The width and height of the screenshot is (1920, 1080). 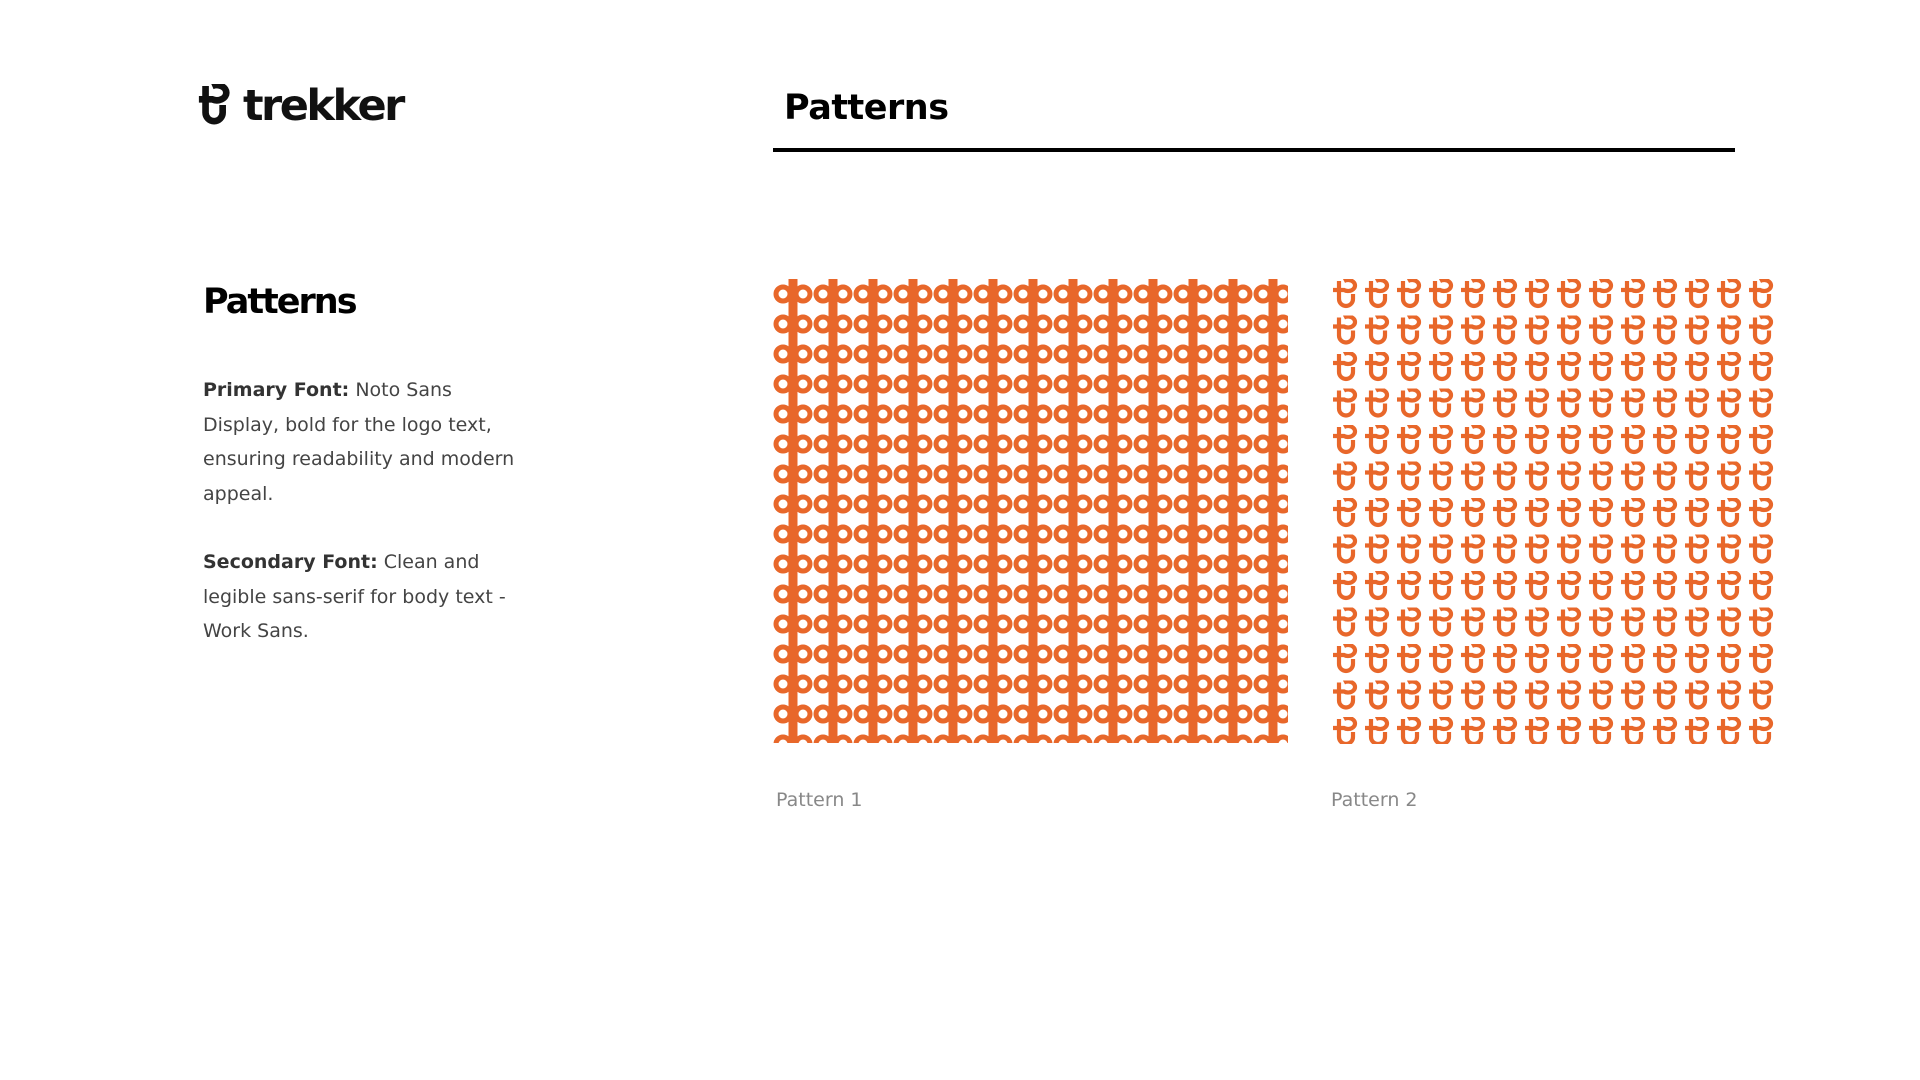 I want to click on trekker-mark-icon, so click(x=214, y=104).